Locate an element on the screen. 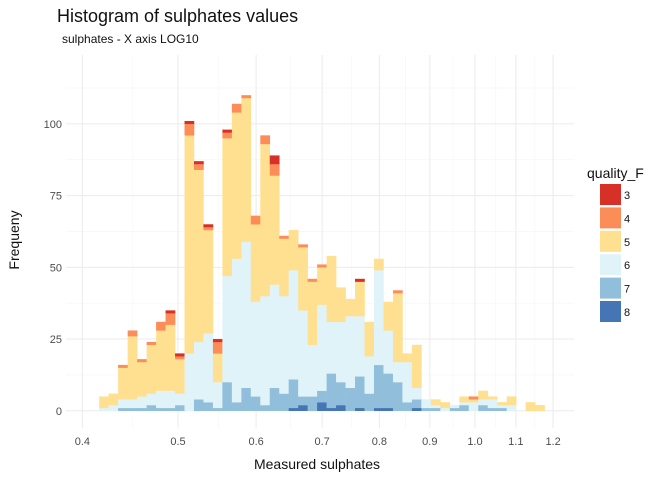 The height and width of the screenshot is (480, 672). x-tick-label: 1.0 is located at coordinates (474, 442).